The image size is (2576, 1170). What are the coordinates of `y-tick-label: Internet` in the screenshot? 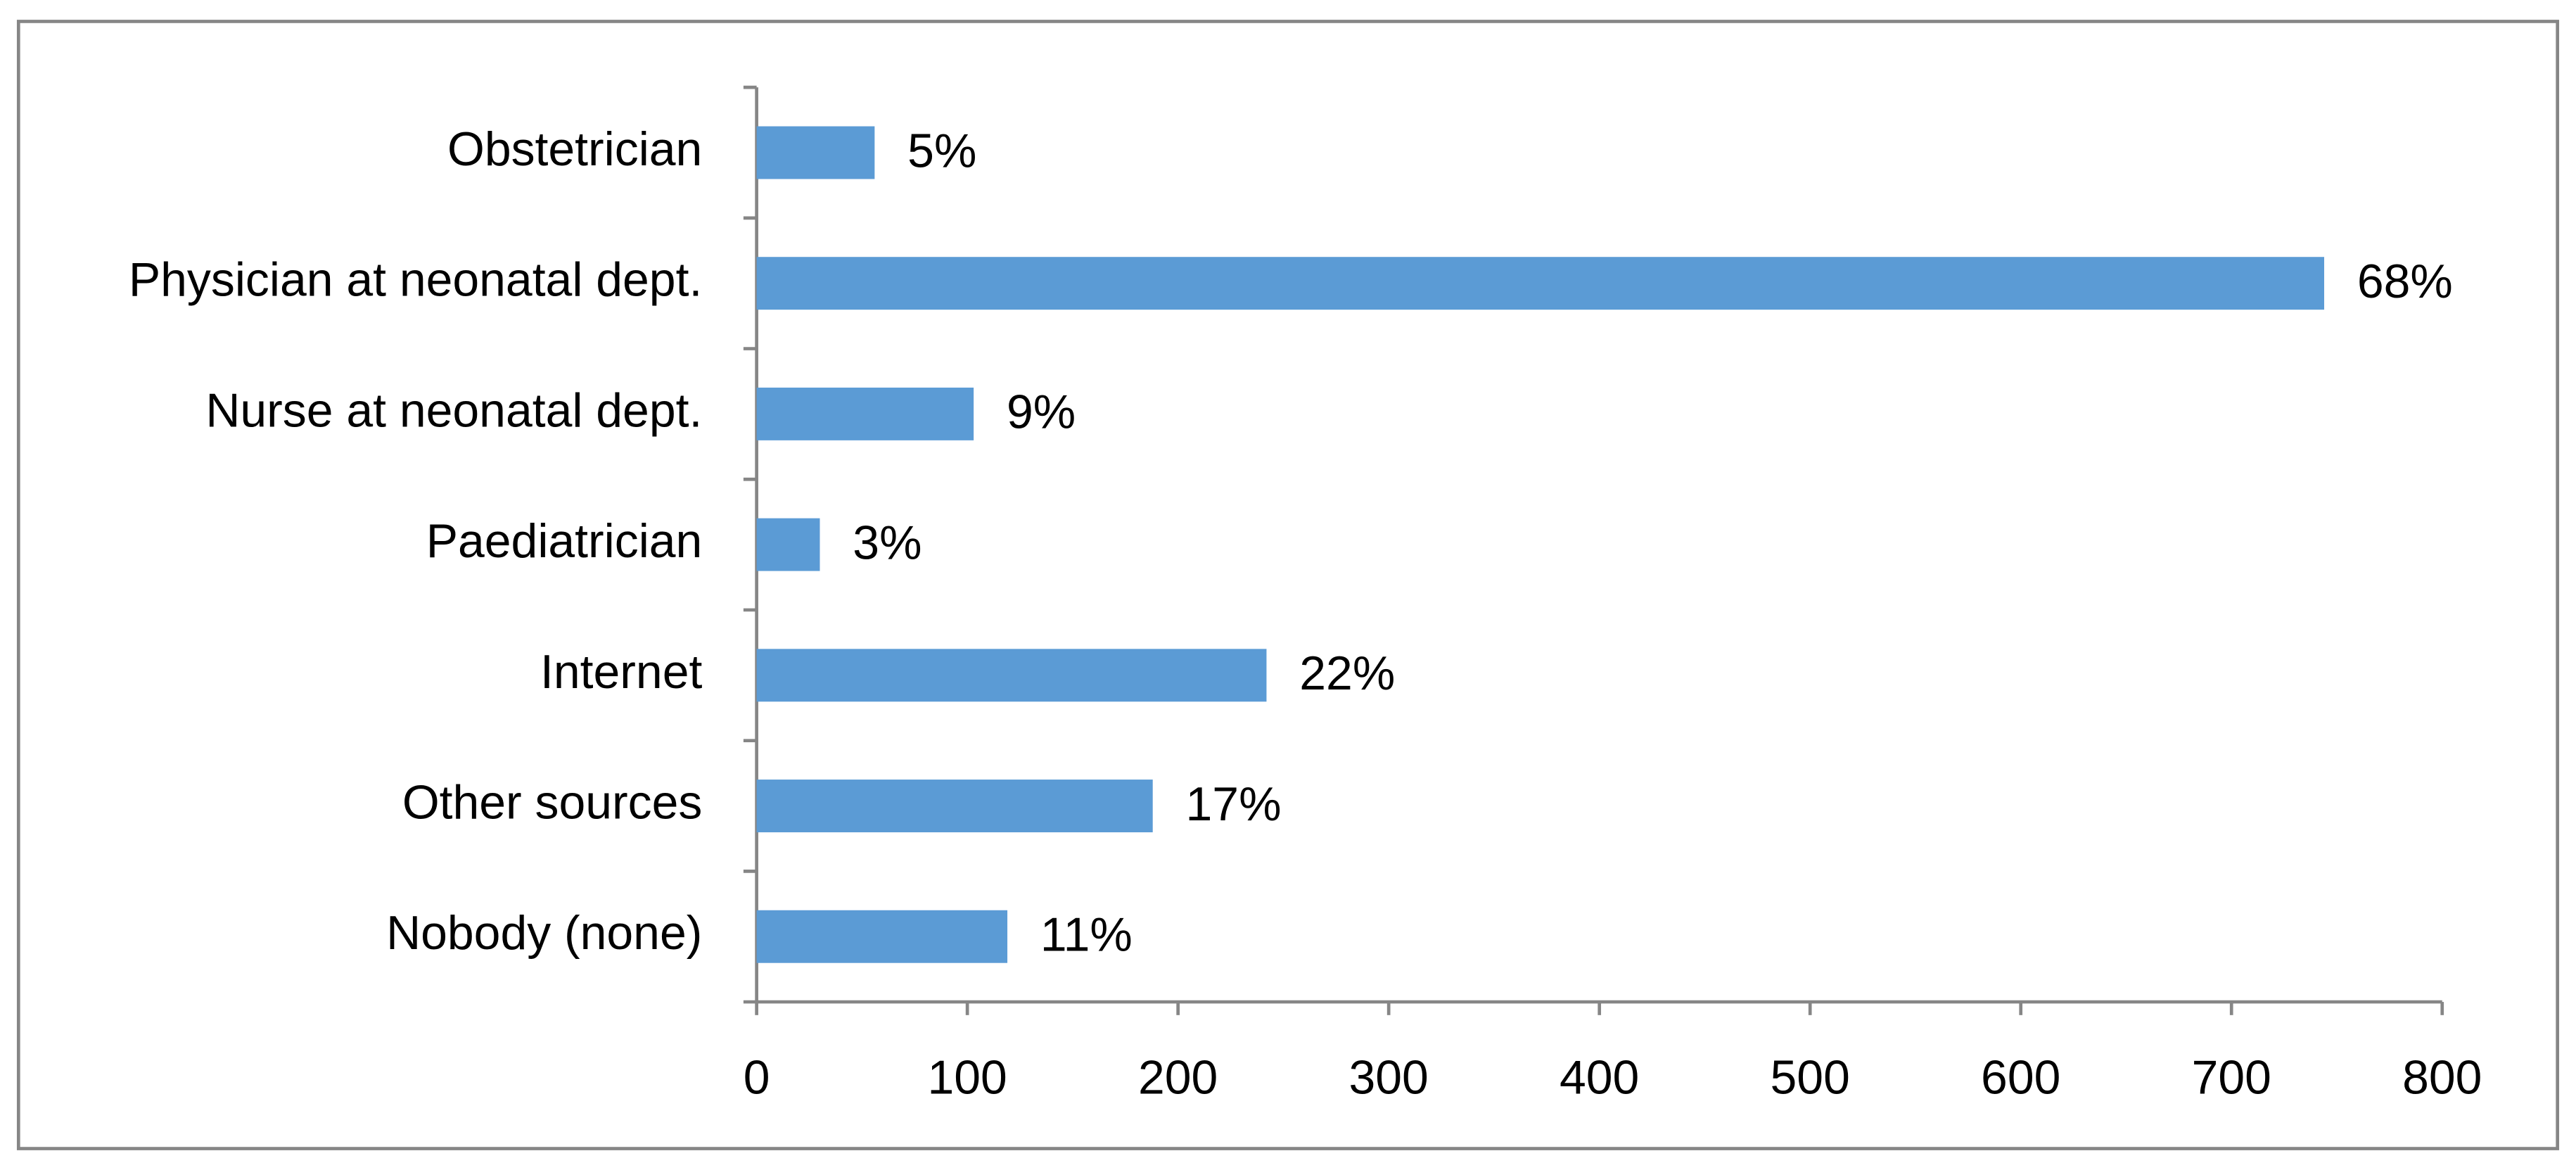 It's located at (621, 673).